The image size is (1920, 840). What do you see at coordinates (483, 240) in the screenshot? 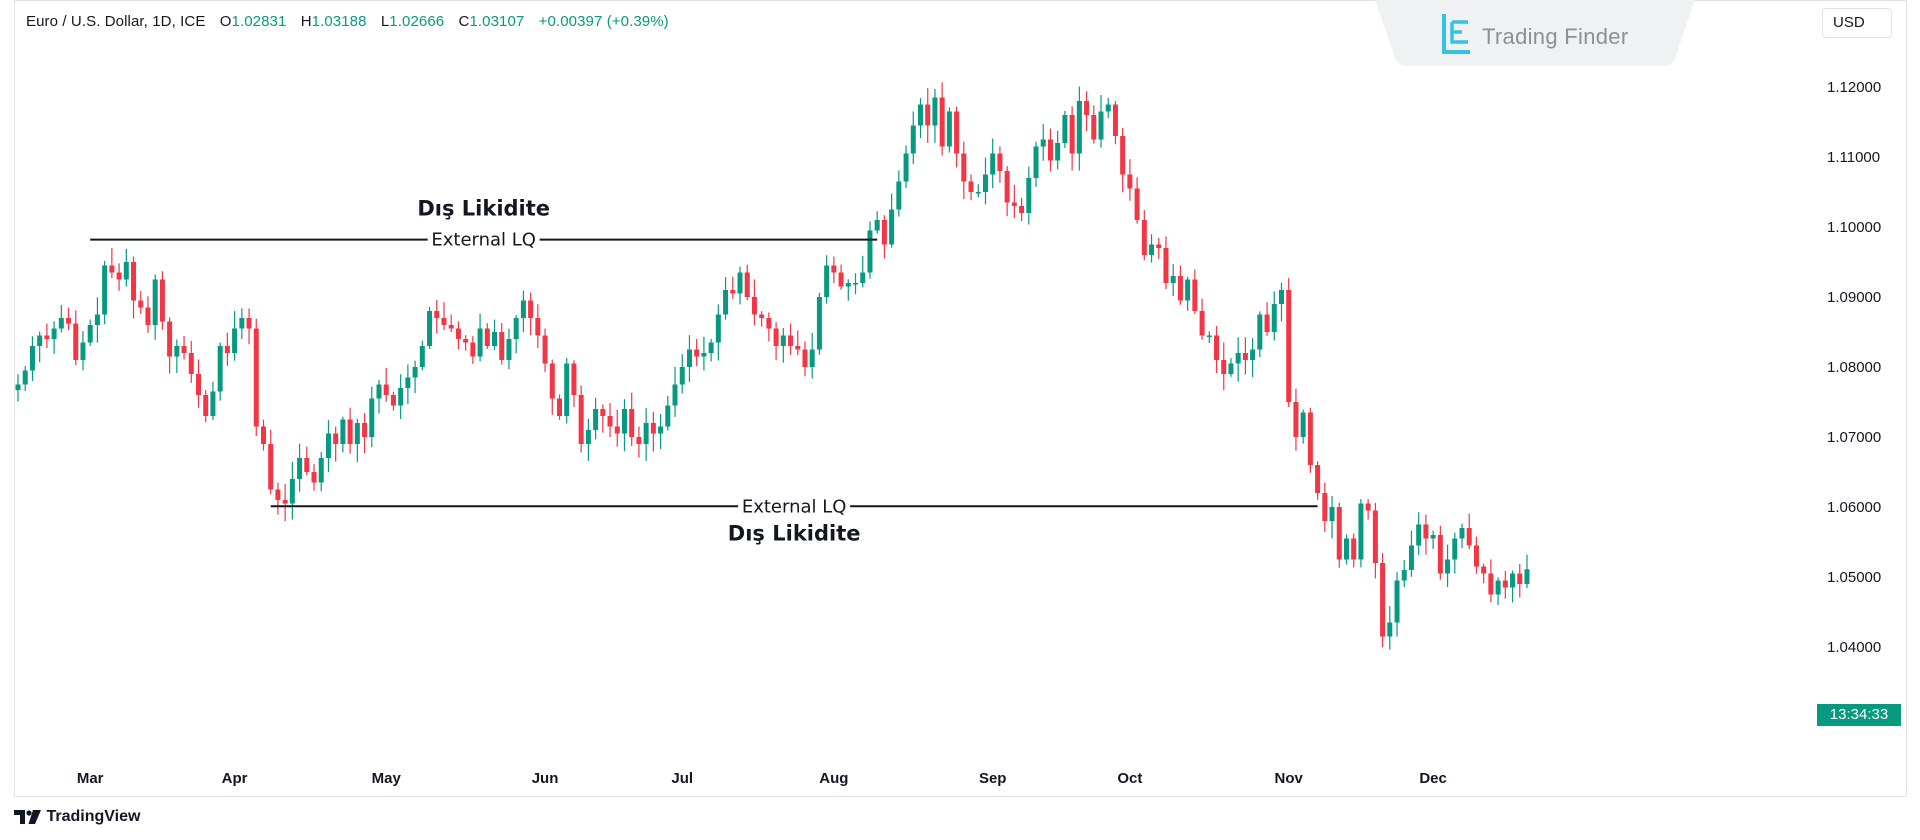
I see `external-lq-label: External LQ` at bounding box center [483, 240].